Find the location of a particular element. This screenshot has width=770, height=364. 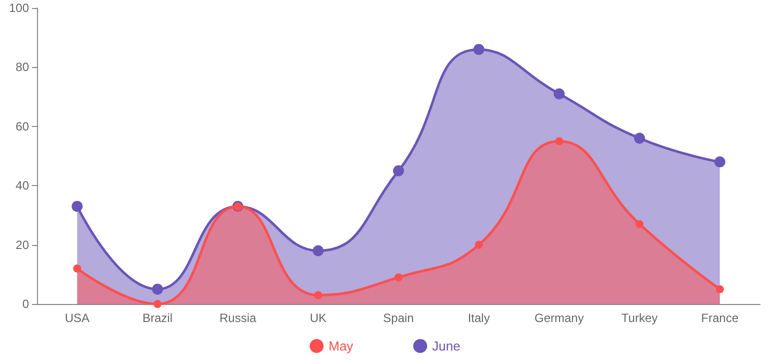

x-tick-label: Turkey is located at coordinates (639, 318).